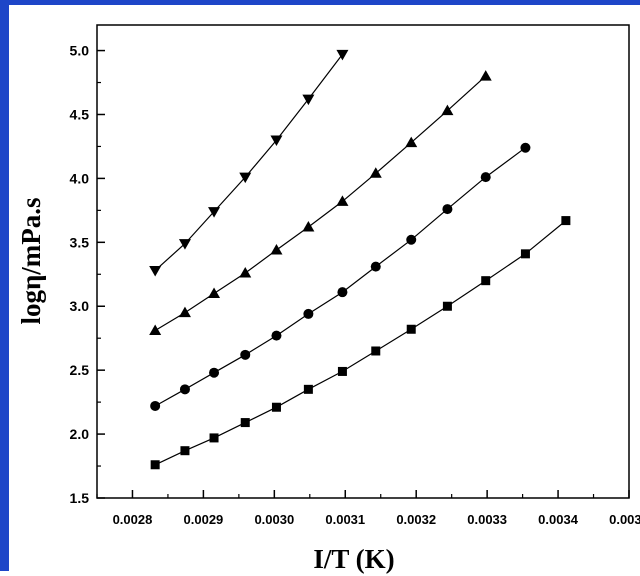 Image resolution: width=640 pixels, height=576 pixels. I want to click on y-axis-label: logη/mPa.s, so click(31, 260).